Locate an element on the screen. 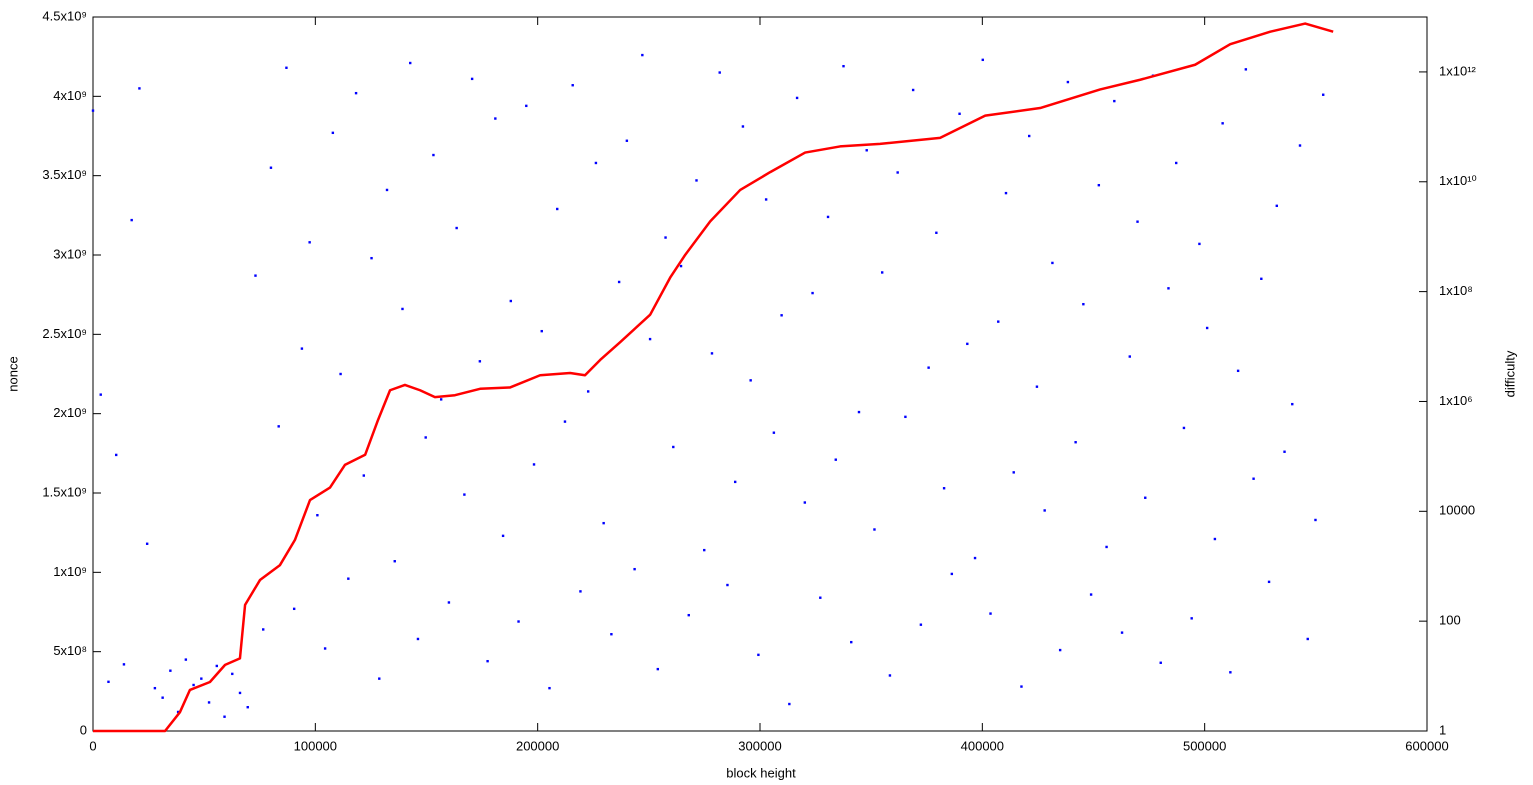 This screenshot has width=1533, height=785. x-tick-label: 100000 is located at coordinates (315, 745).